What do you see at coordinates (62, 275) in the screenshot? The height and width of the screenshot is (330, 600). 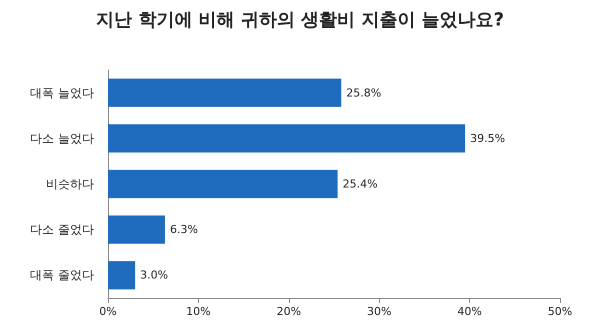 I see `y-tick-label: 대폭 줄었다` at bounding box center [62, 275].